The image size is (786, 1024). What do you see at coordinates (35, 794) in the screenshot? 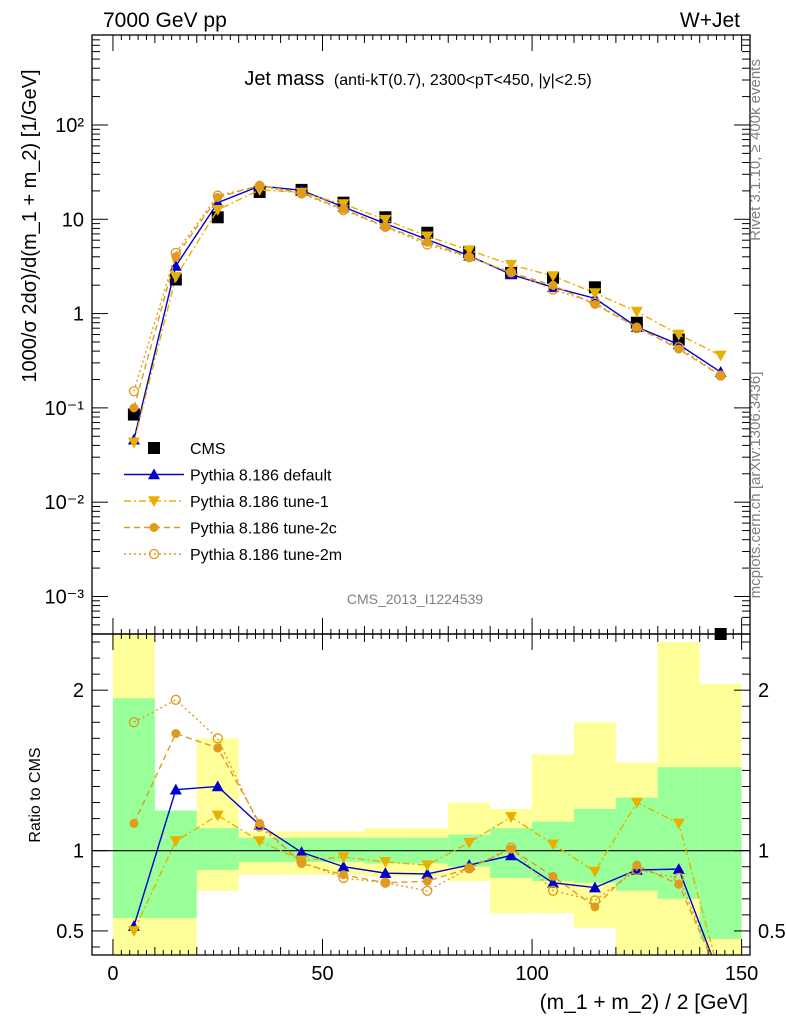
I see `y-axis-label-ratio: Ratio to CMS` at bounding box center [35, 794].